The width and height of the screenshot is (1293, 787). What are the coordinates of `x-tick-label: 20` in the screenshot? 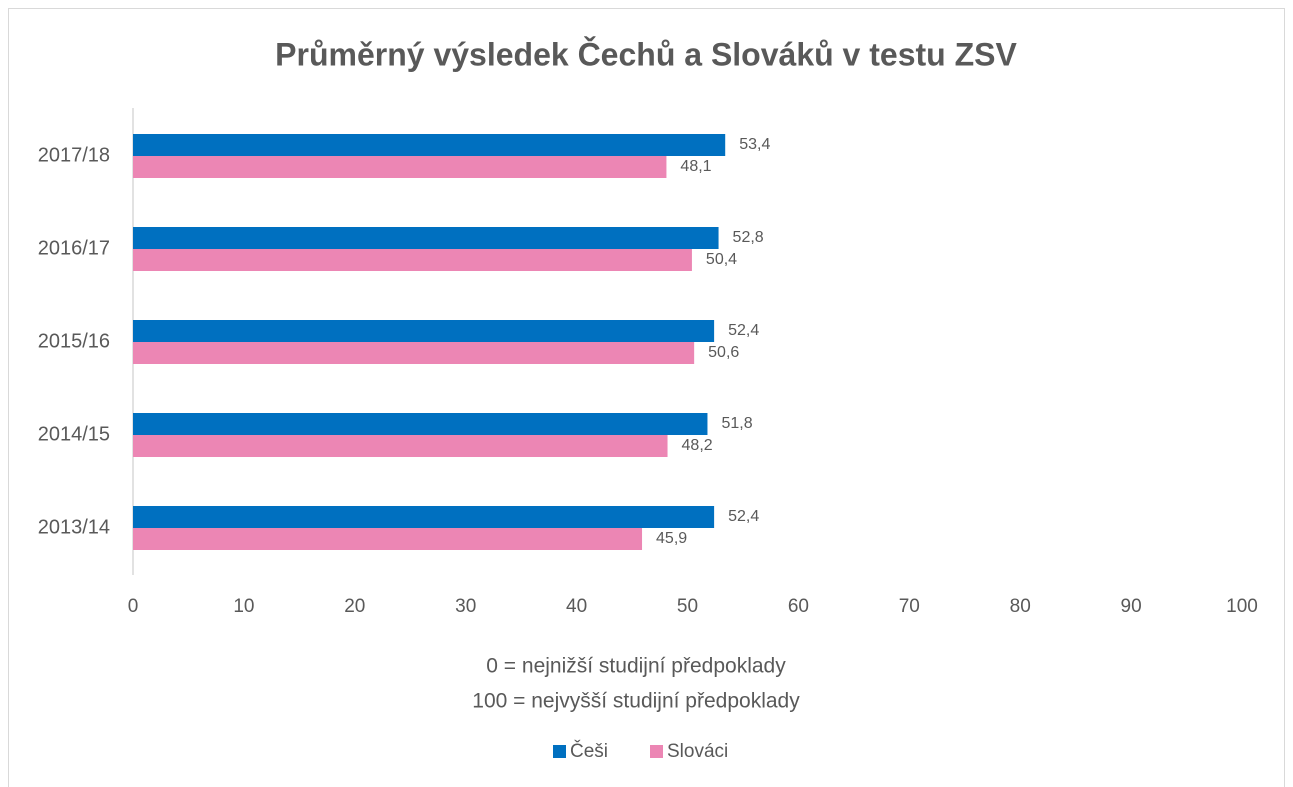 It's located at (354, 606).